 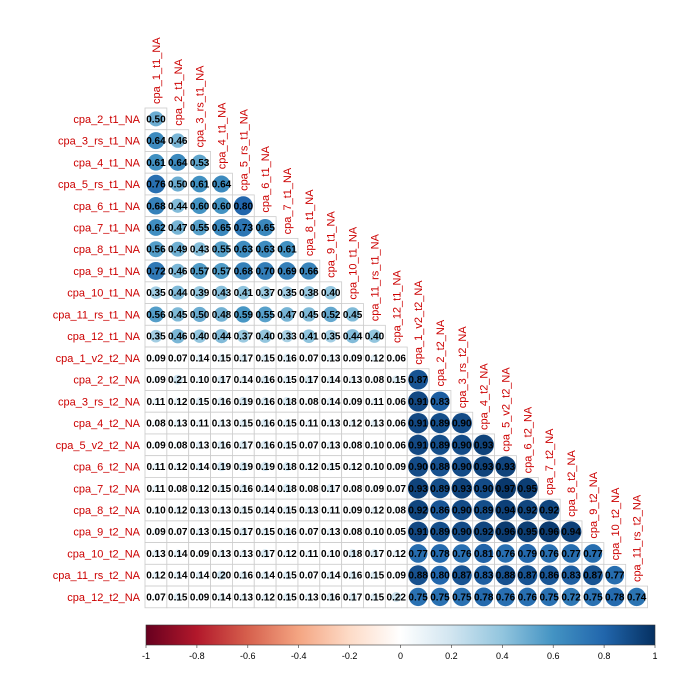 I want to click on corr-value-17-4: 0.19, so click(x=222, y=467).